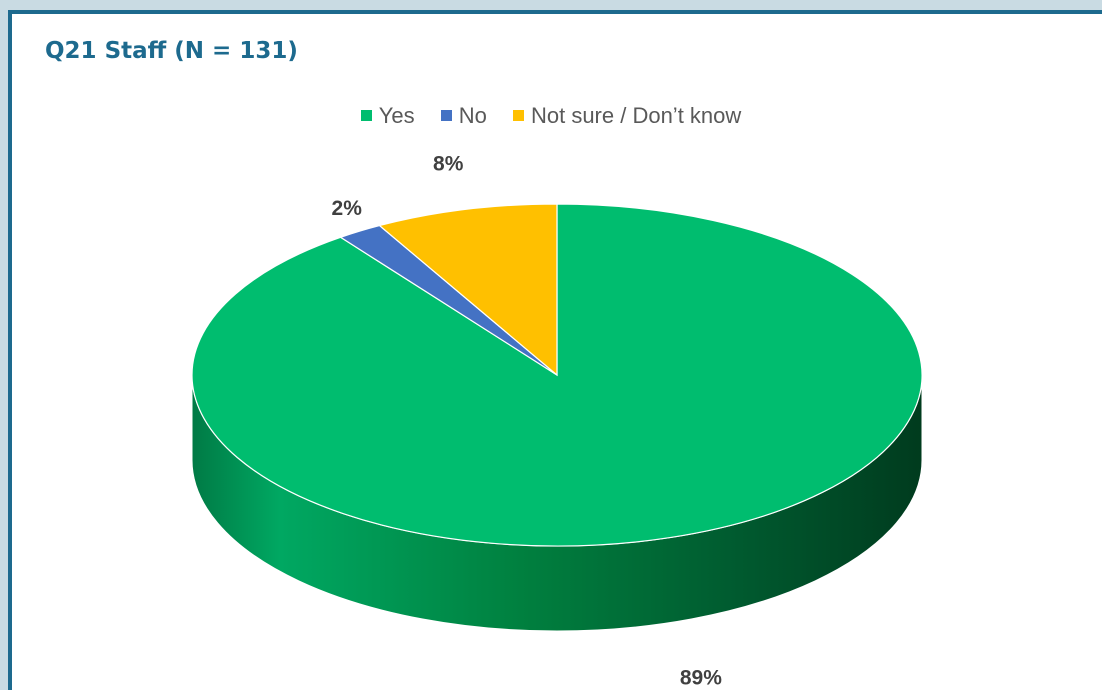 This screenshot has height=690, width=1102. What do you see at coordinates (701, 678) in the screenshot?
I see `data-label-yes: 89%` at bounding box center [701, 678].